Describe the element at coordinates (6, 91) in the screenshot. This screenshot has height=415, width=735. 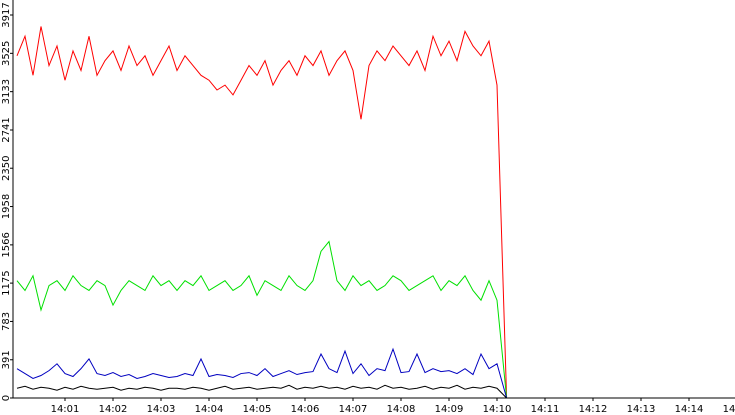
I see `y-tick-label: 3133` at that location.